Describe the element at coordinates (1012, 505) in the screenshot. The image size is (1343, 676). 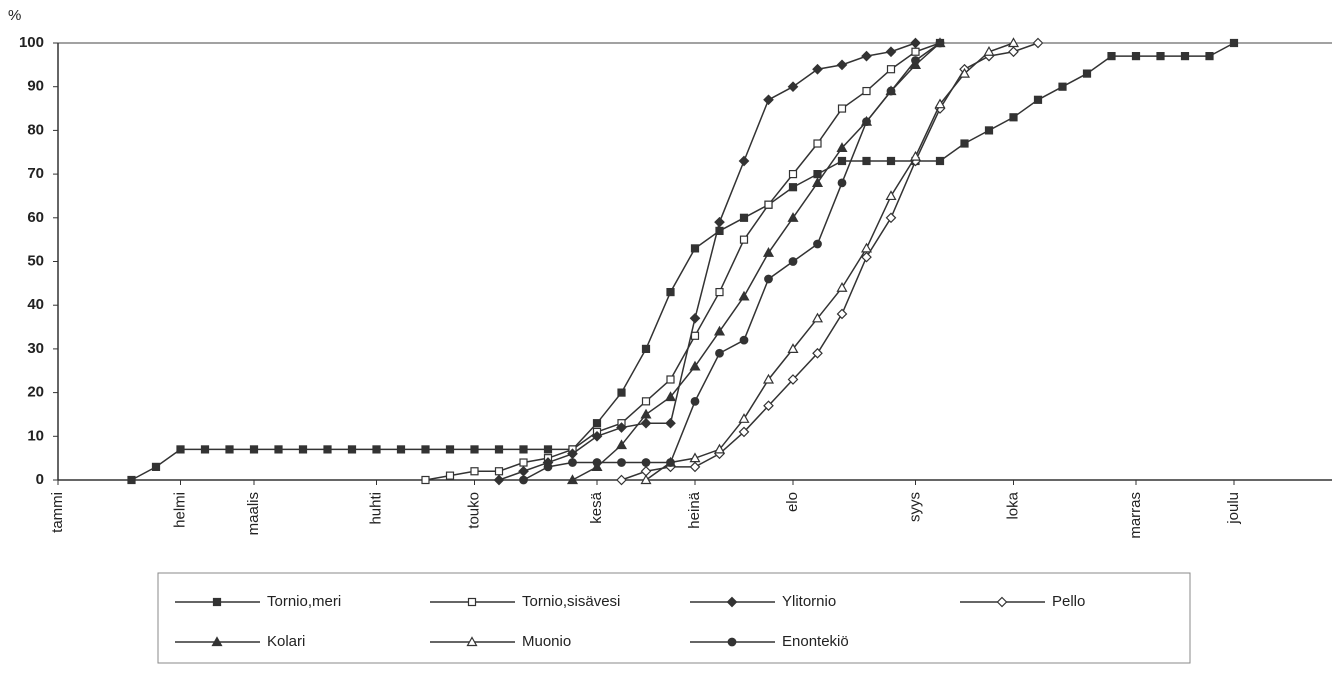
I see `x-tick-label: loka` at that location.